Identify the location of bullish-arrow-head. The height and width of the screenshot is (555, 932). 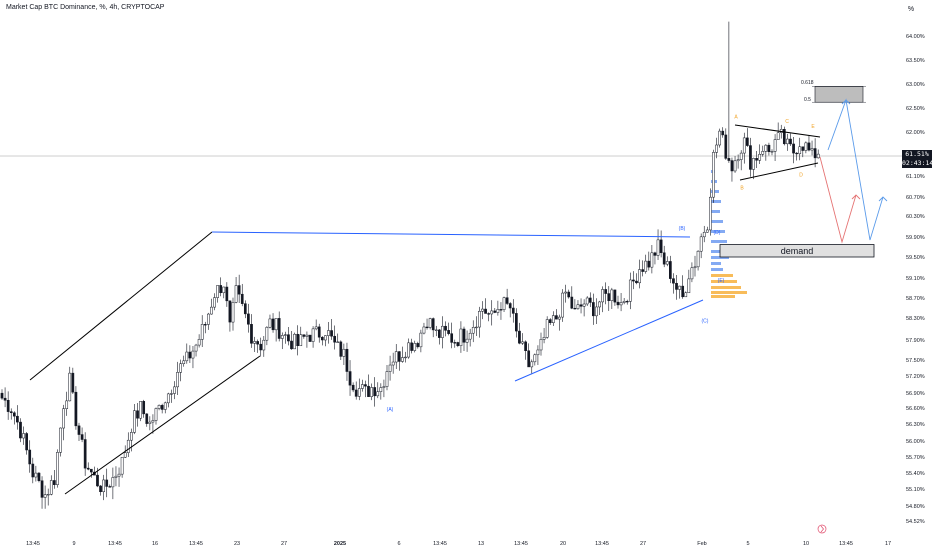
(883, 199).